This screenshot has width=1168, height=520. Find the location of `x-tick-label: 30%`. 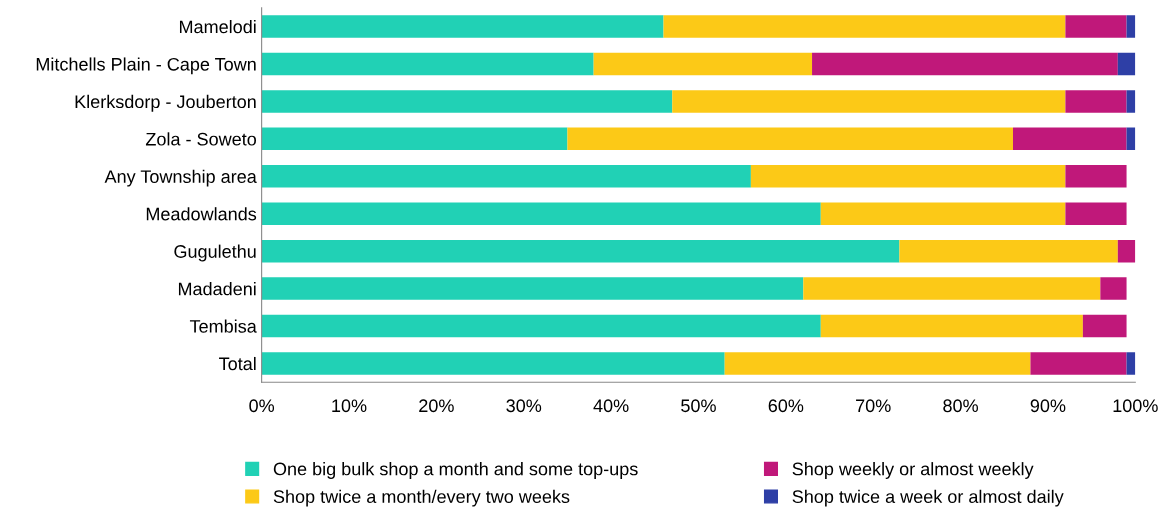

x-tick-label: 30% is located at coordinates (524, 406).